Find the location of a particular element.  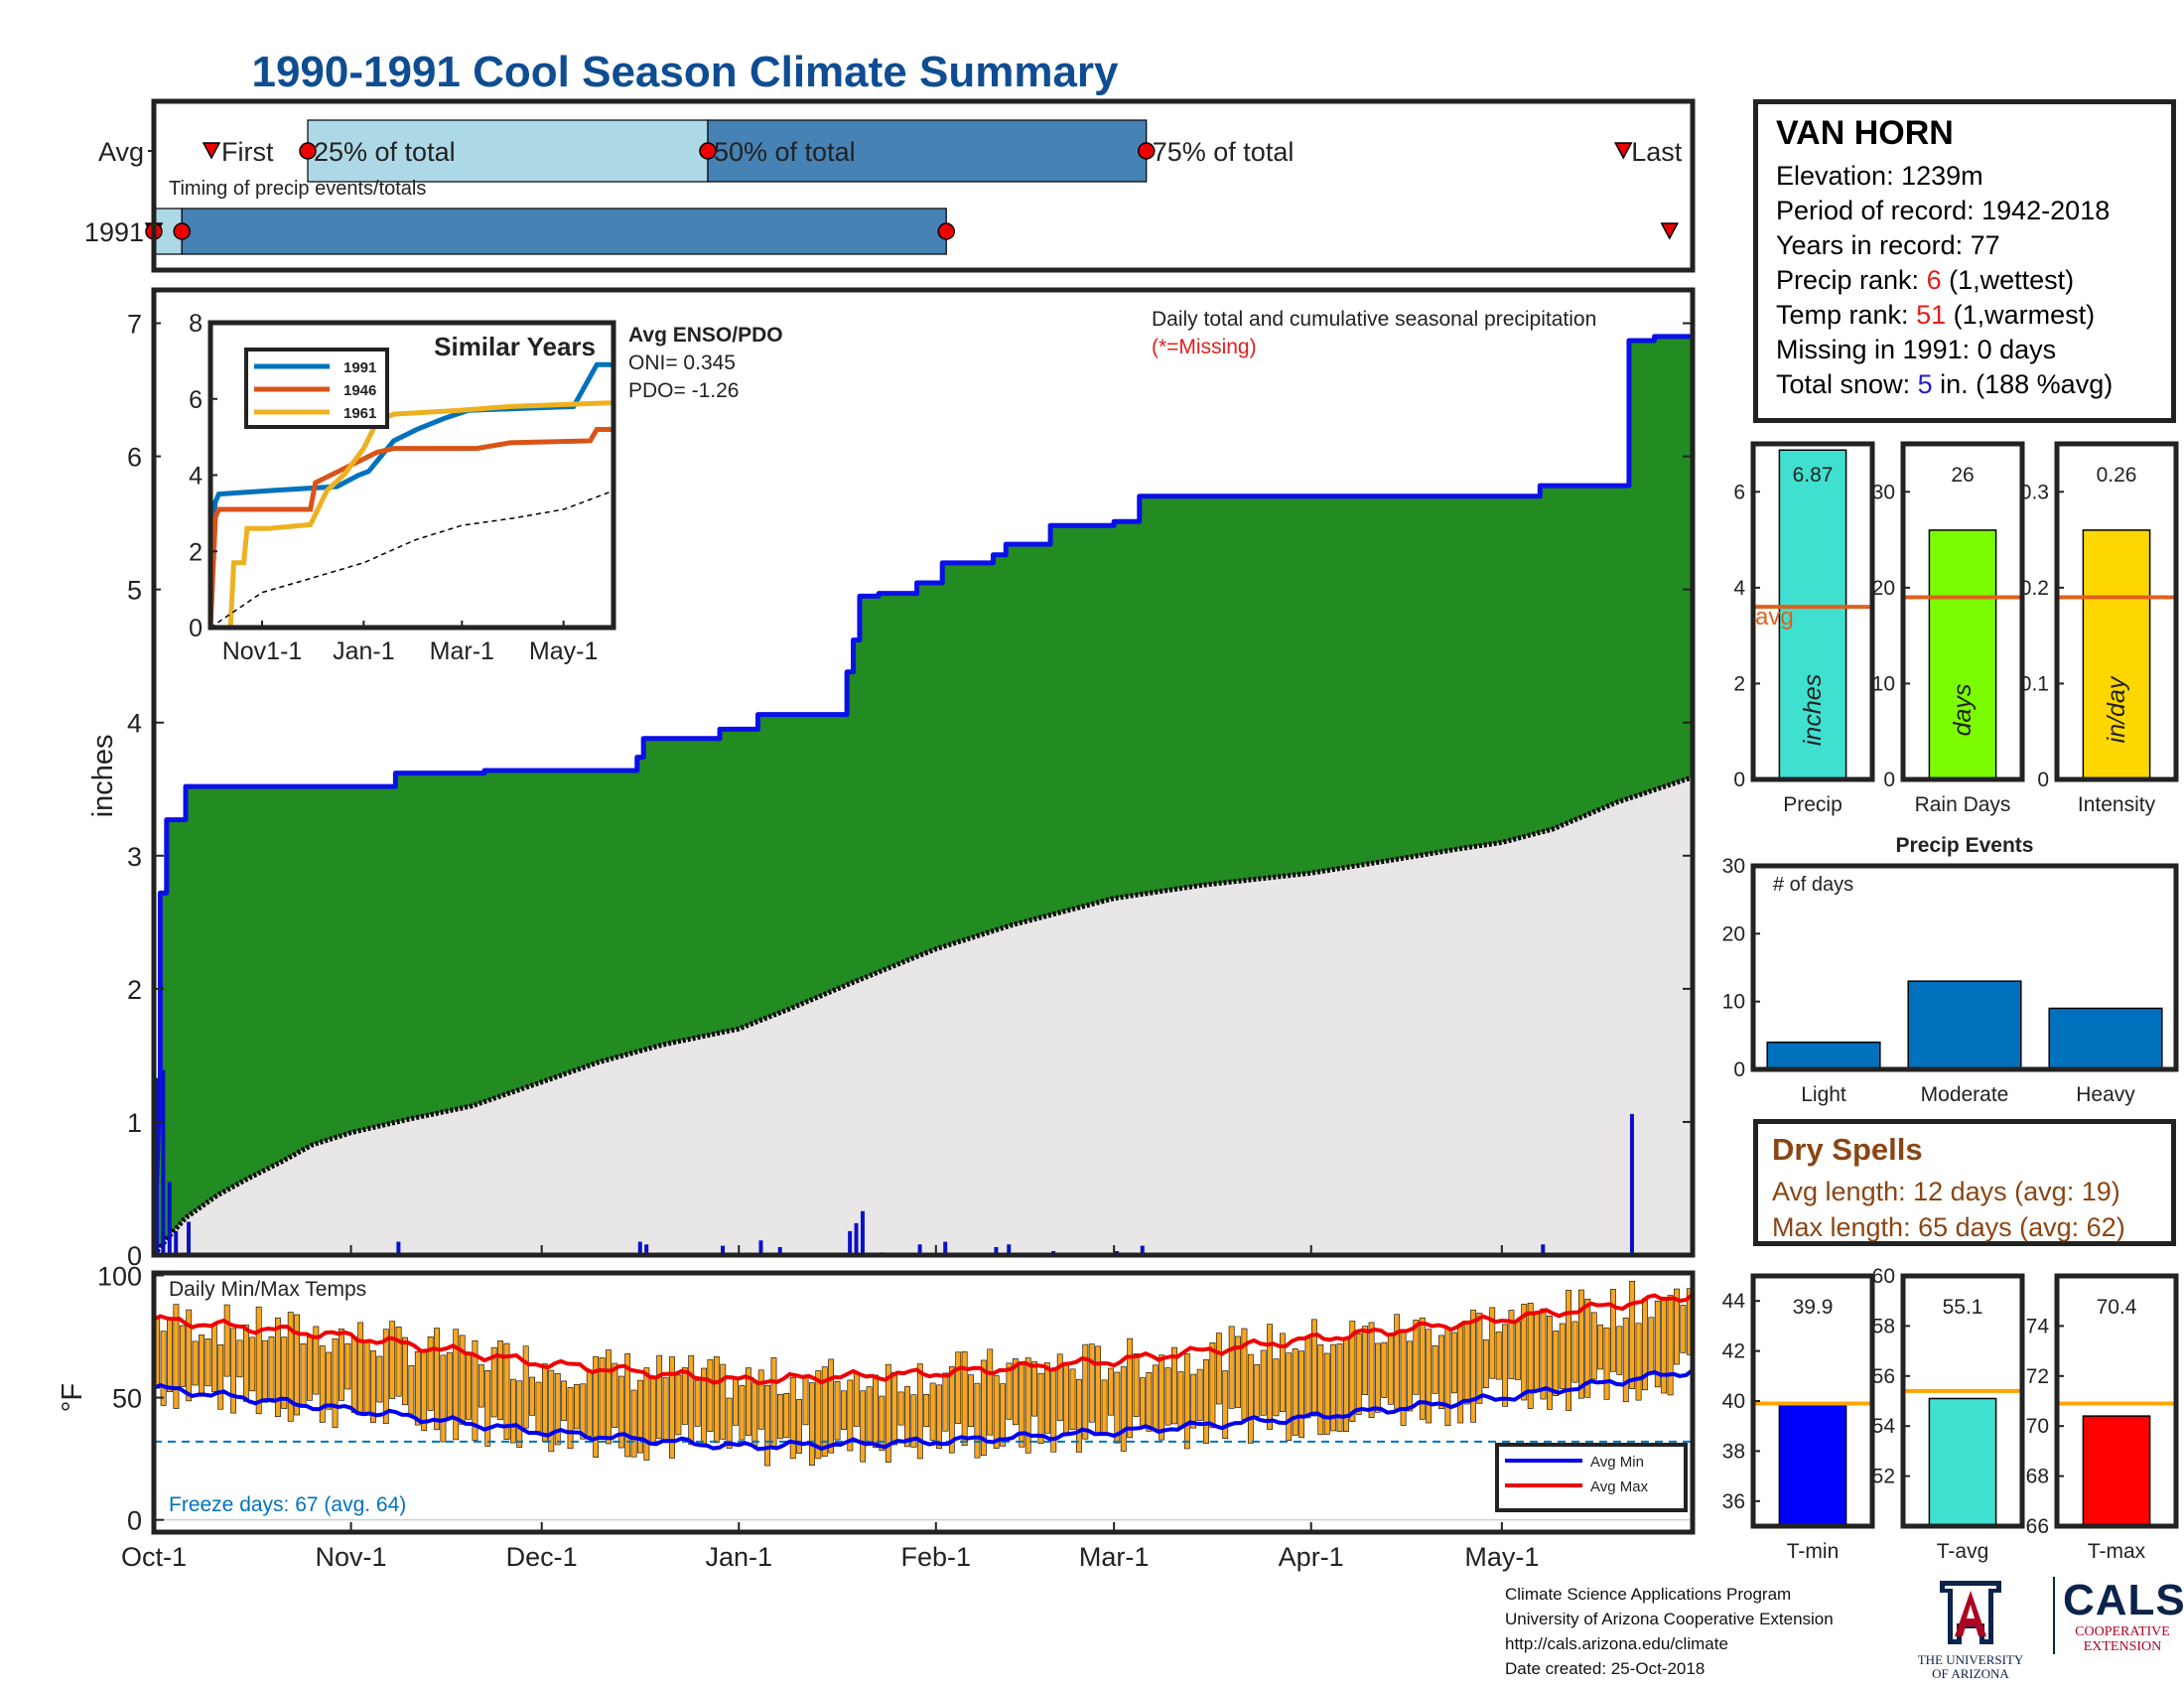

precip-summary-precip-unit-label: inches is located at coordinates (1813, 710).